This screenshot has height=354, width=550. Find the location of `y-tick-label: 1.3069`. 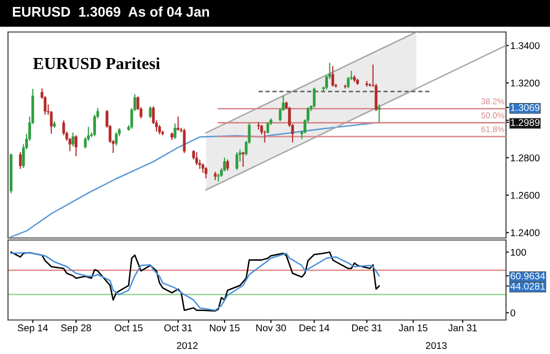

y-tick-label: 1.3069 is located at coordinates (525, 108).